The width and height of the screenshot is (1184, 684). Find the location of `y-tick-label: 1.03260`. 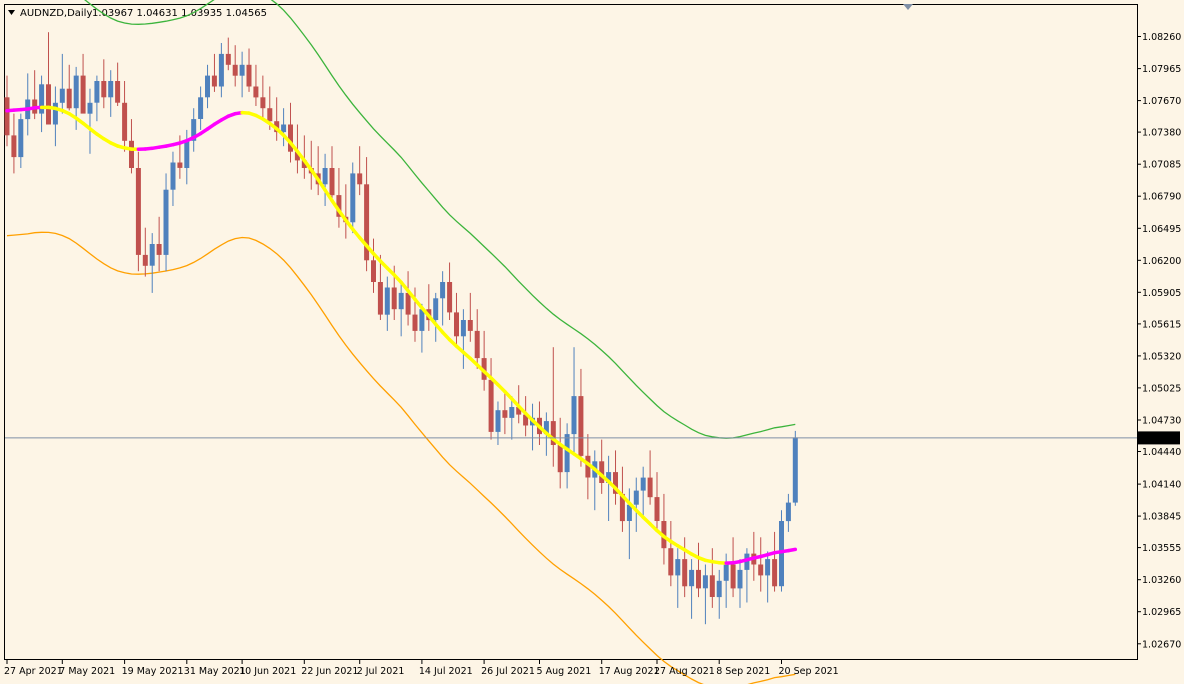

y-tick-label: 1.03260 is located at coordinates (1161, 580).